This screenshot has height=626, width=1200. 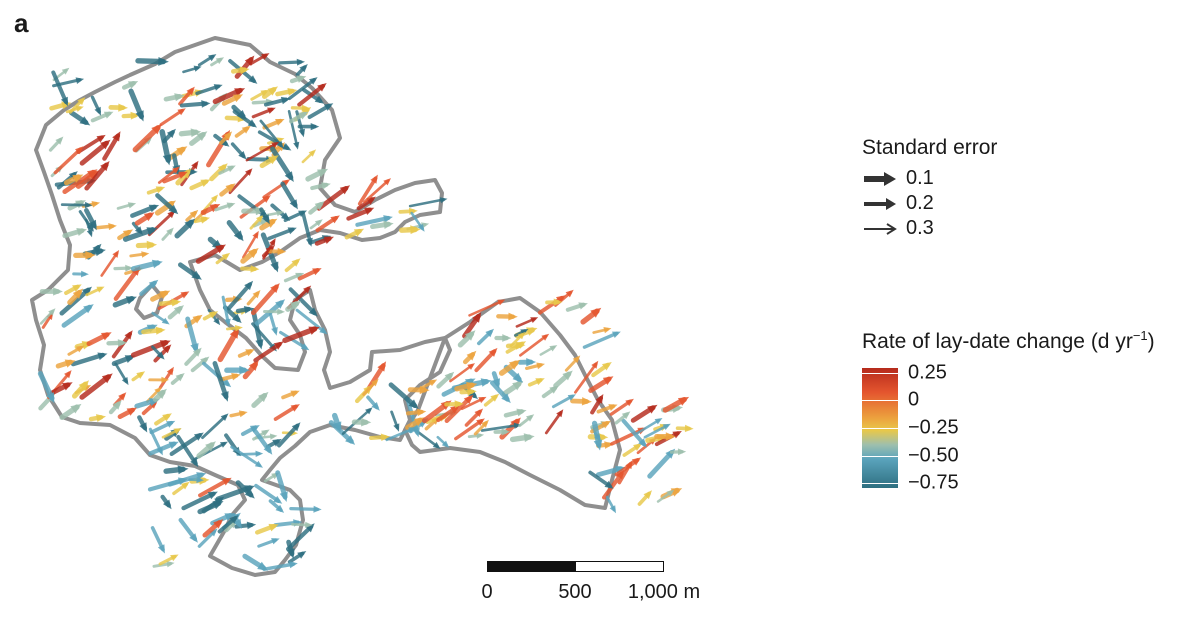 I want to click on panel-label: a, so click(x=21, y=23).